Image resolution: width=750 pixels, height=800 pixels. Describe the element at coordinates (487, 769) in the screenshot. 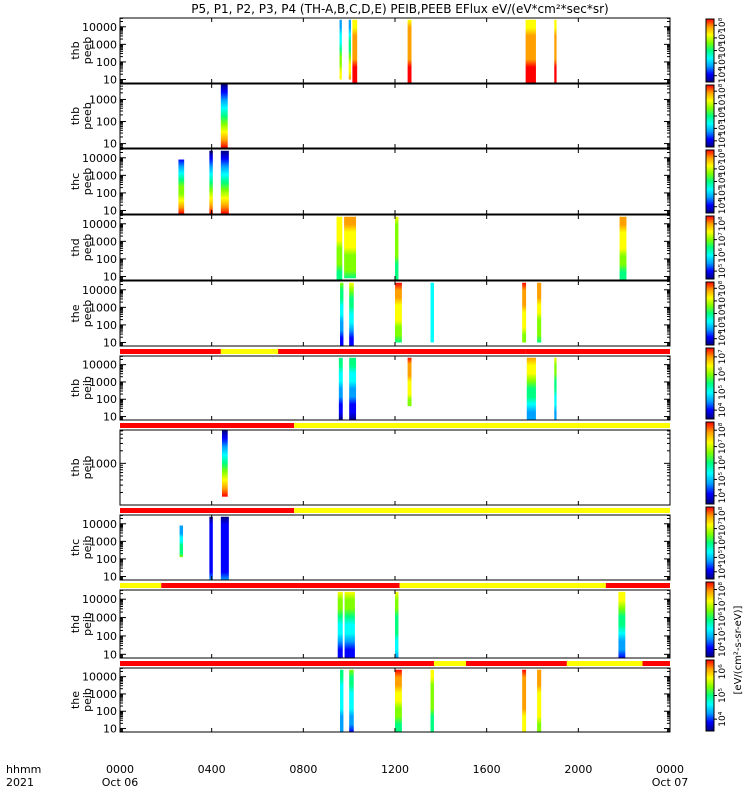

I see `x-tick-label: 1600` at that location.